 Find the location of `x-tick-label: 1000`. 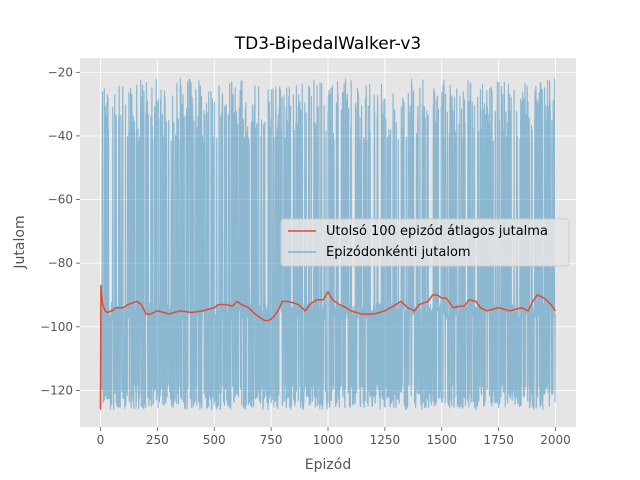

x-tick-label: 1000 is located at coordinates (328, 440).